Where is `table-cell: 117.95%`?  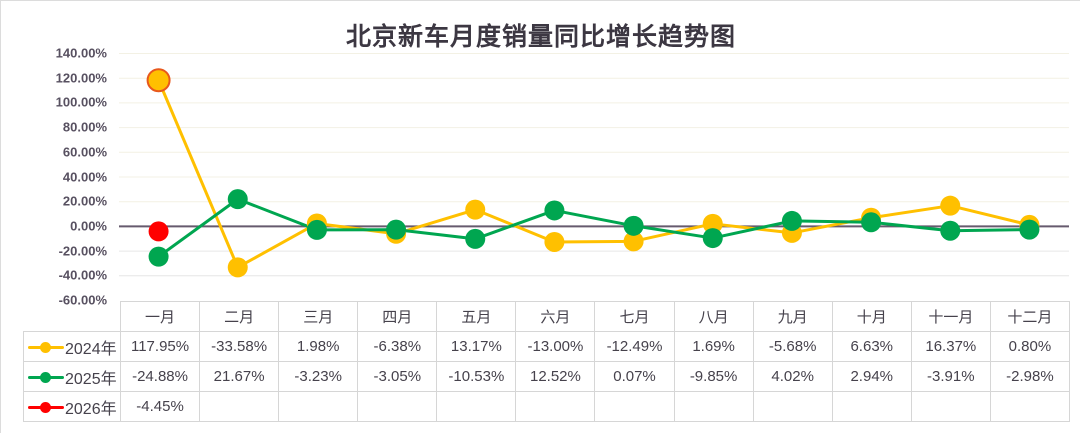
table-cell: 117.95% is located at coordinates (160, 346).